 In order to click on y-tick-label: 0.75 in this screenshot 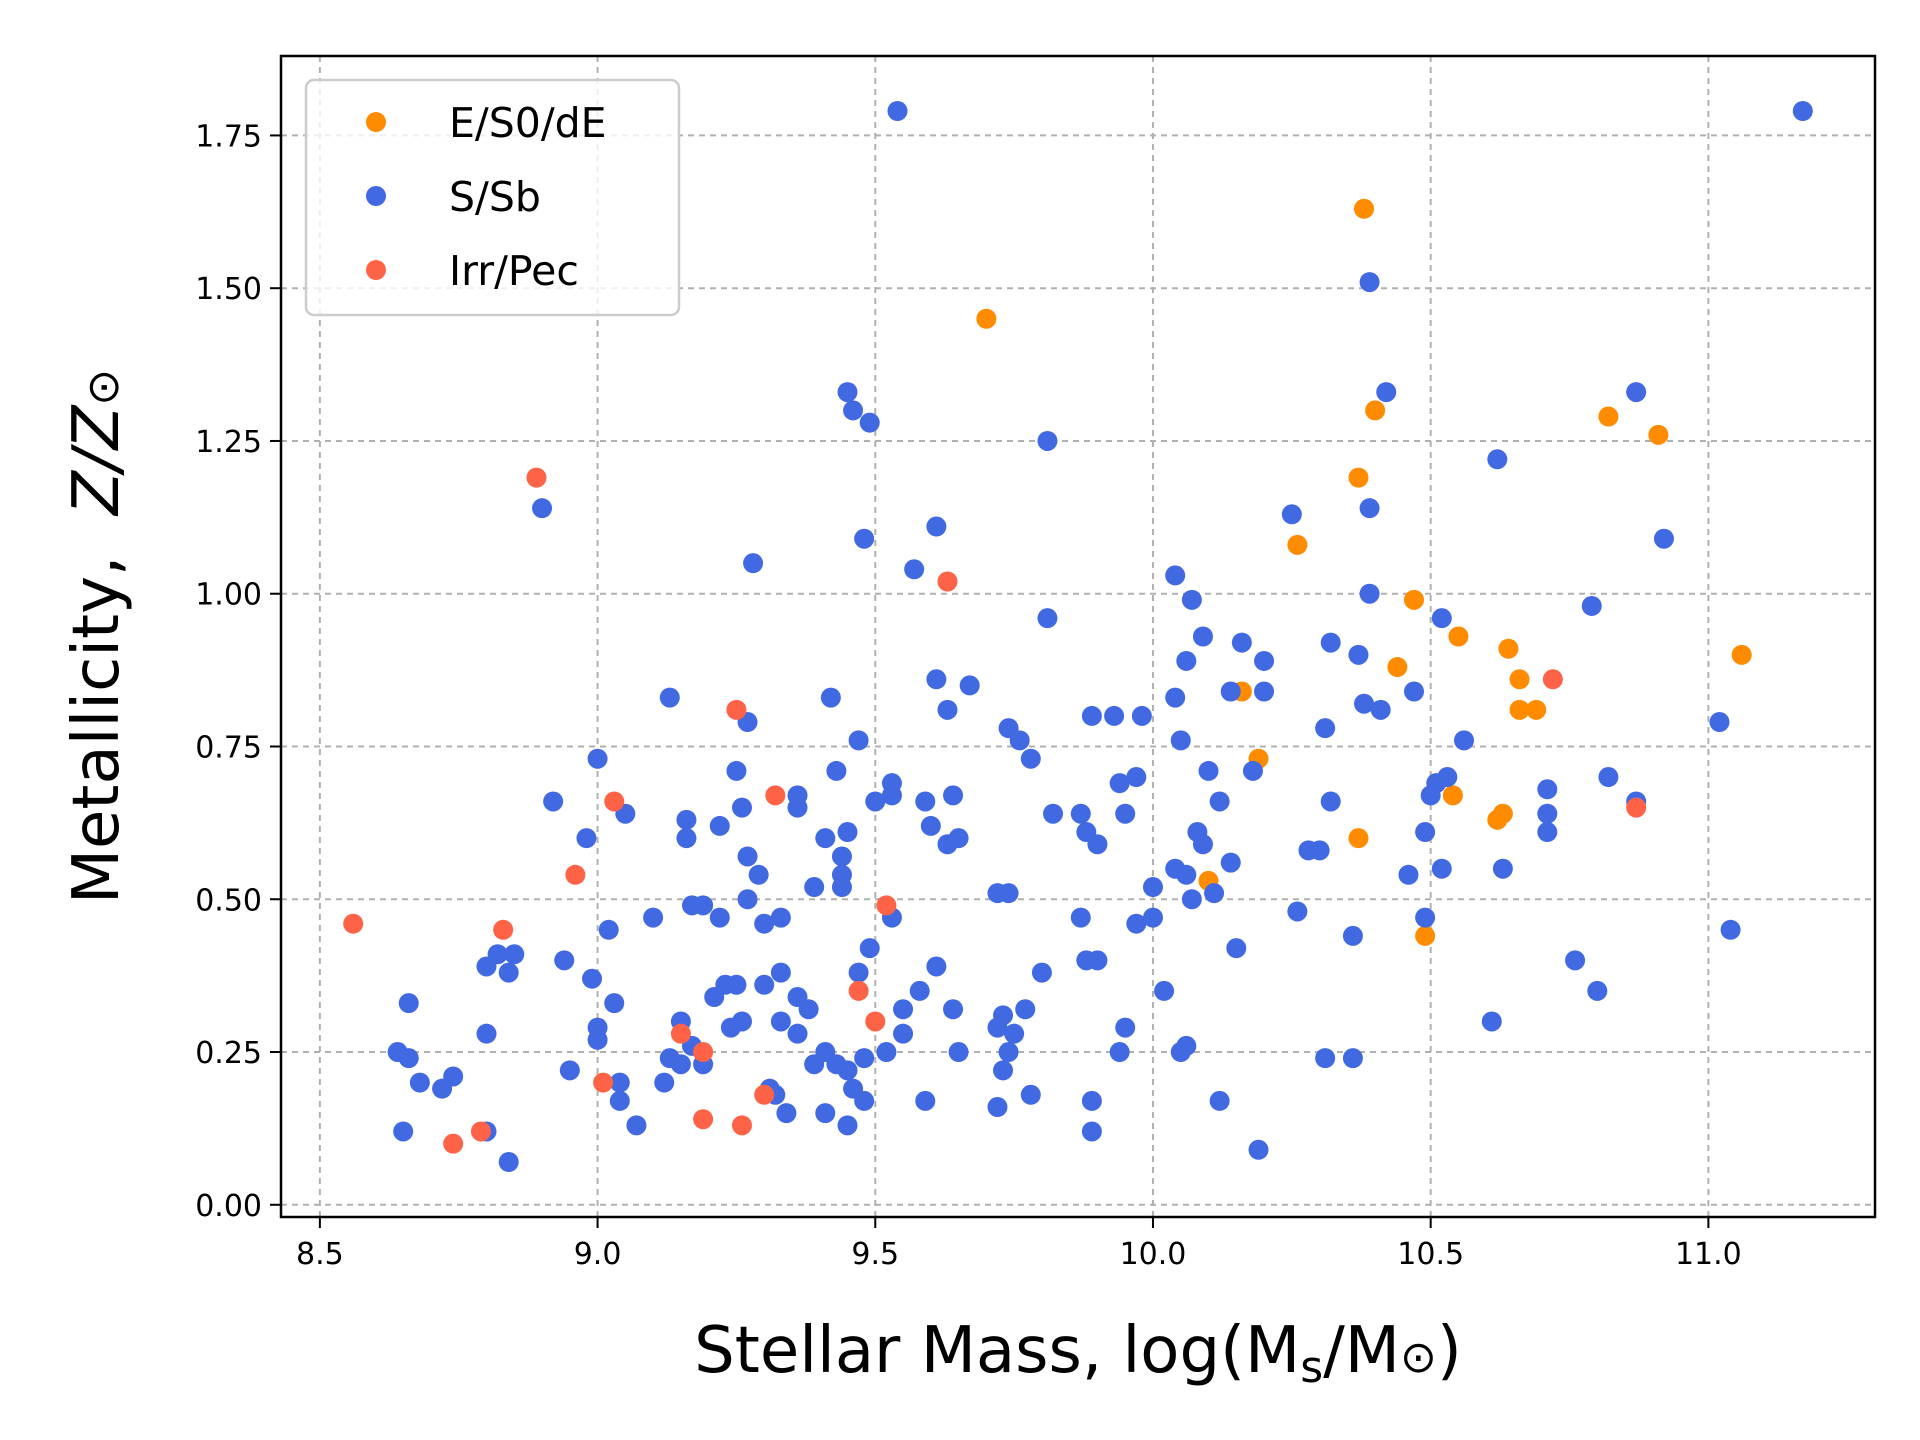, I will do `click(228, 747)`.